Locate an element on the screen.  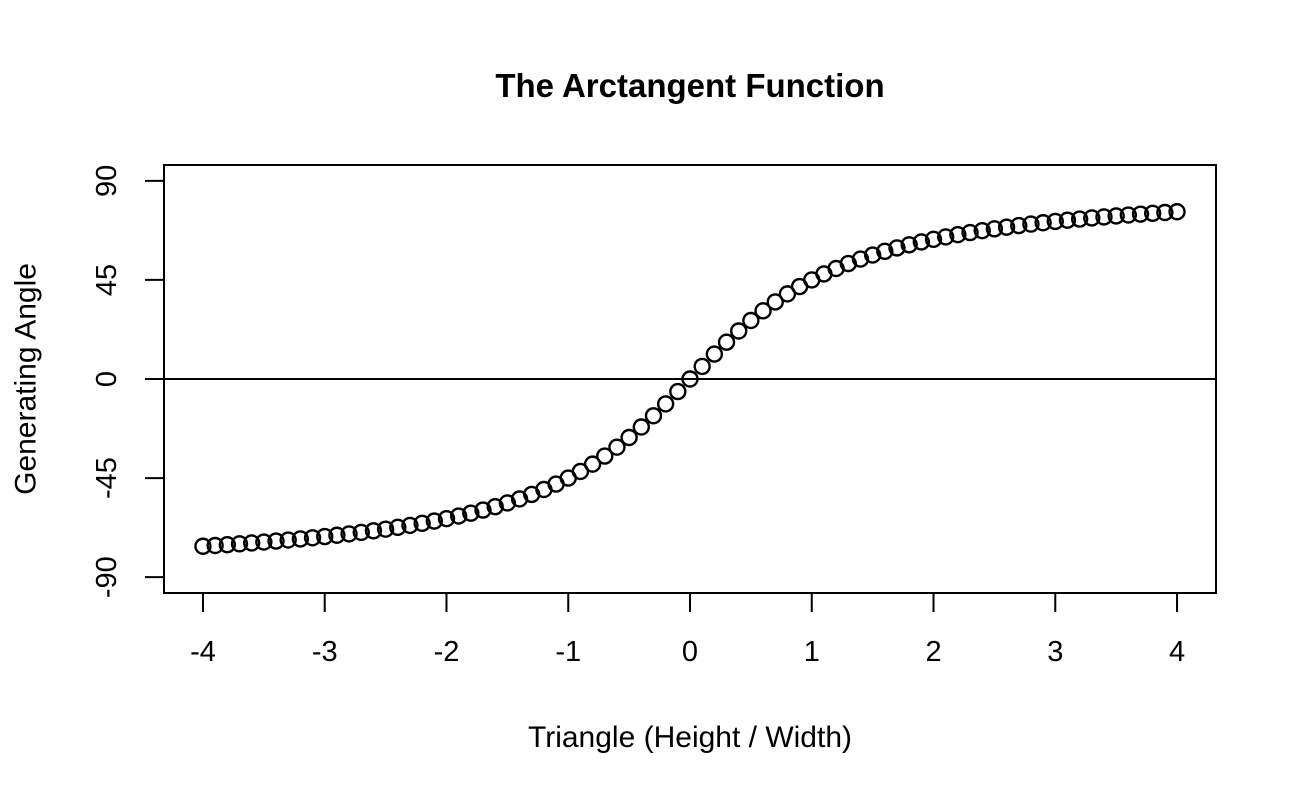
y-axis-tick-label: 0 is located at coordinates (107, 379).